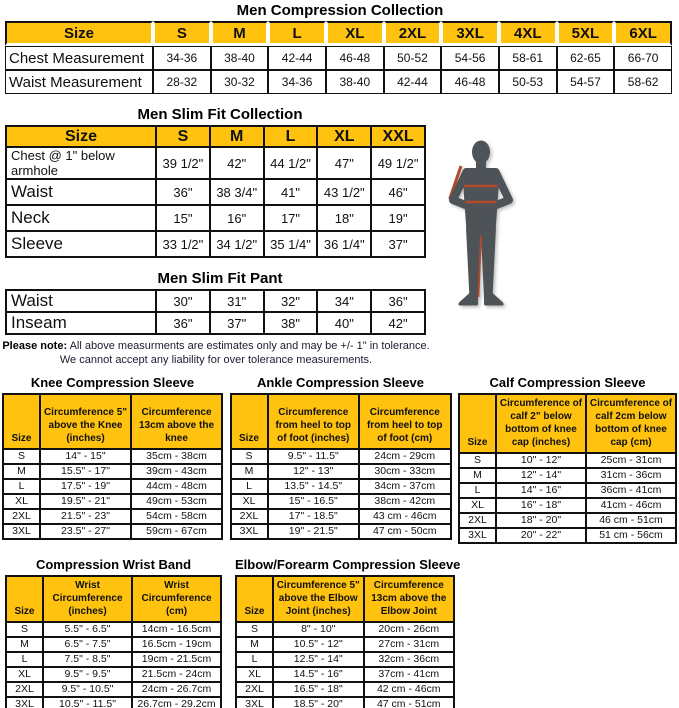  What do you see at coordinates (81, 163) in the screenshot?
I see `table-cell: Chest @ 1" below armhole` at bounding box center [81, 163].